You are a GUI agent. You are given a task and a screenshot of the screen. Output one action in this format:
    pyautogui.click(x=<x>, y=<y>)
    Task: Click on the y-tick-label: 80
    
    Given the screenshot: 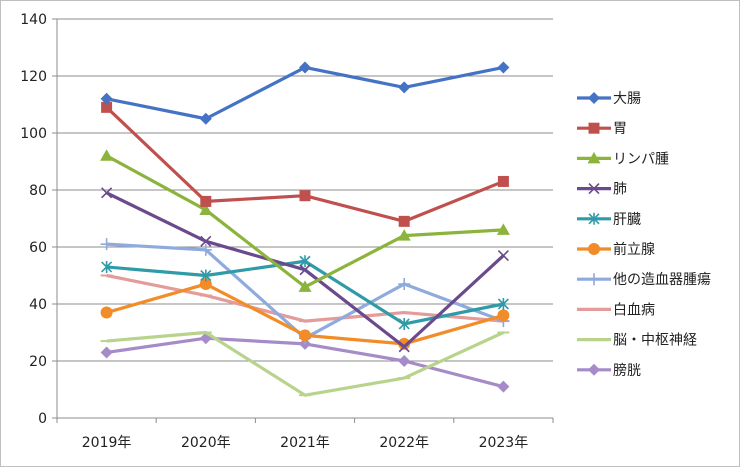 What is the action you would take?
    pyautogui.click(x=38, y=191)
    